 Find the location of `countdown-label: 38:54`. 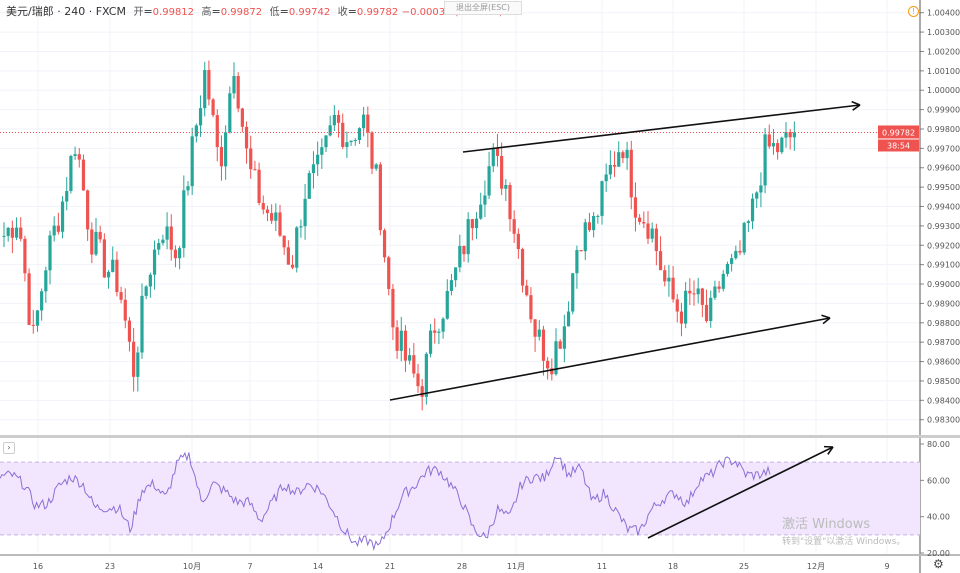

countdown-label: 38:54 is located at coordinates (898, 145).